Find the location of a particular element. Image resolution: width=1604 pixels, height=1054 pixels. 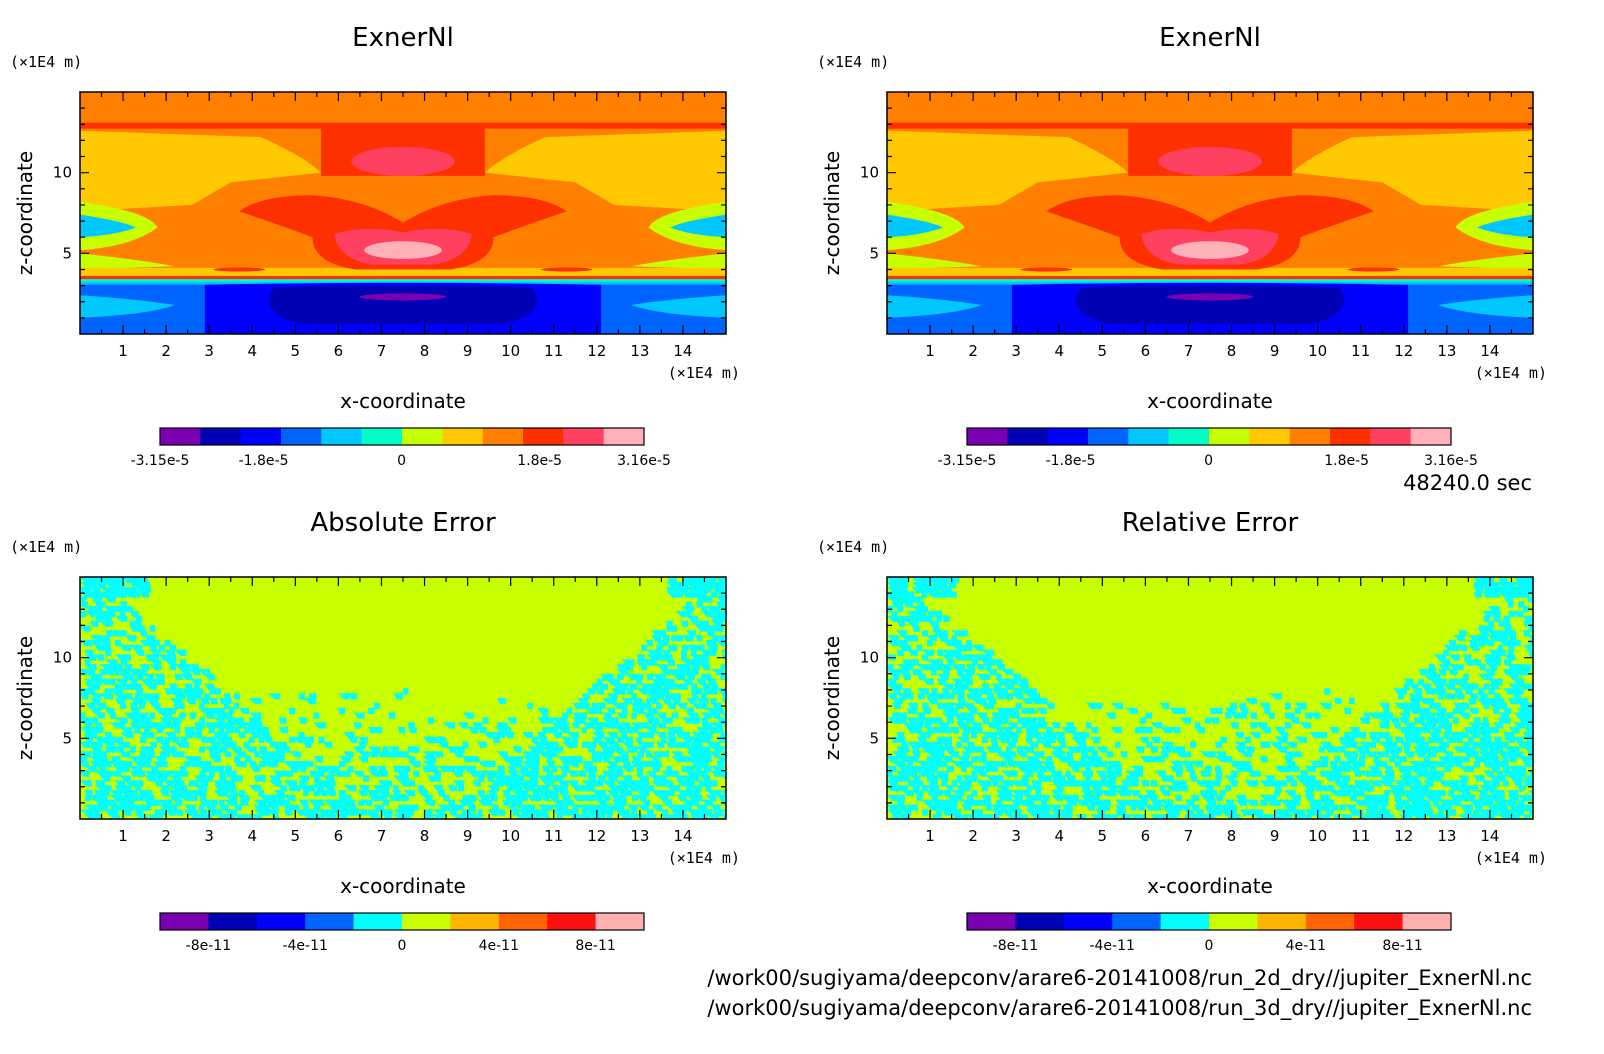

x-tick-label: 4 is located at coordinates (1059, 351).